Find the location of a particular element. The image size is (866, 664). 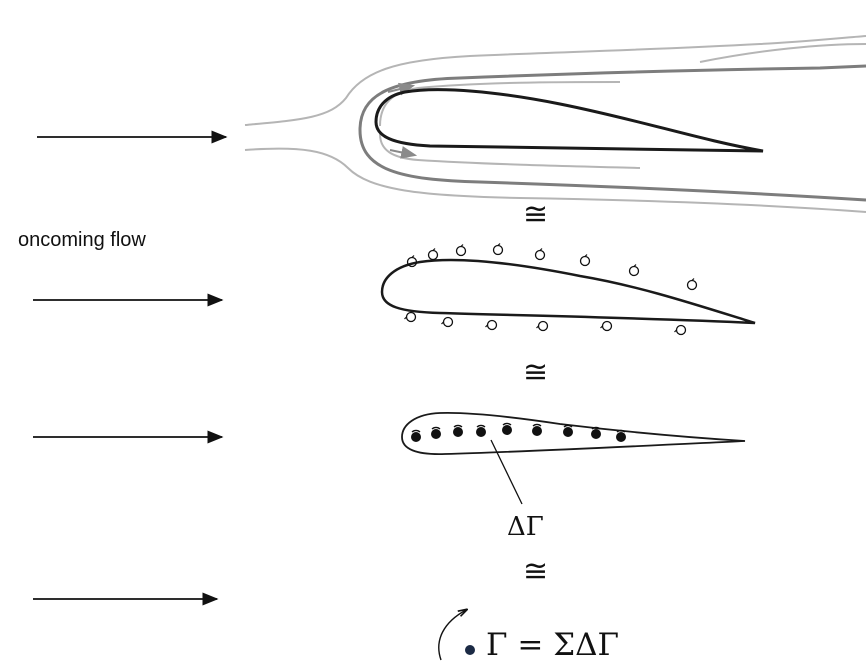

approx-symbol-3: ≅ is located at coordinates (535, 572).